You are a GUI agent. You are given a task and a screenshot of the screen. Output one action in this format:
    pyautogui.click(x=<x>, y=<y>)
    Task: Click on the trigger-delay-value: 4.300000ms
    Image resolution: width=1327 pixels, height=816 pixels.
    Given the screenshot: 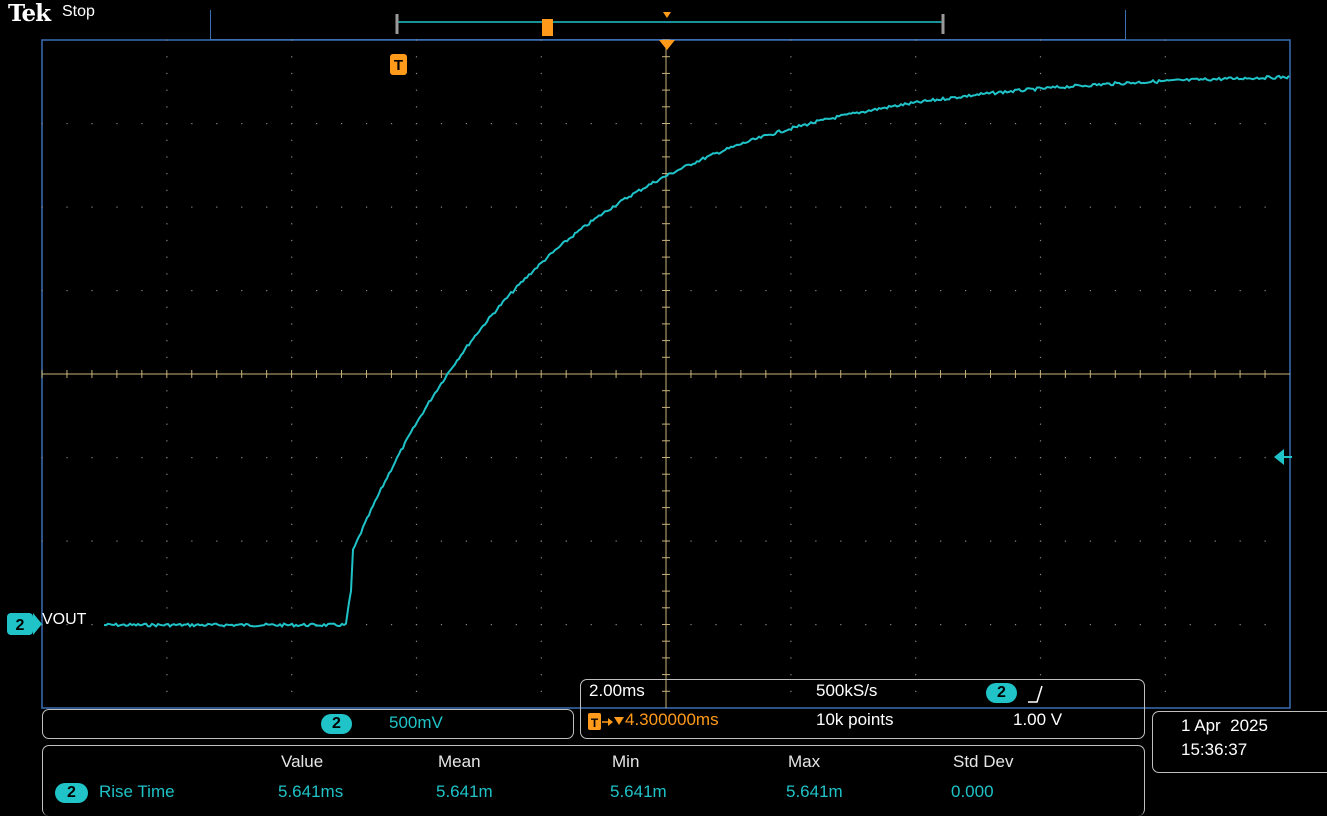 What is the action you would take?
    pyautogui.click(x=672, y=719)
    